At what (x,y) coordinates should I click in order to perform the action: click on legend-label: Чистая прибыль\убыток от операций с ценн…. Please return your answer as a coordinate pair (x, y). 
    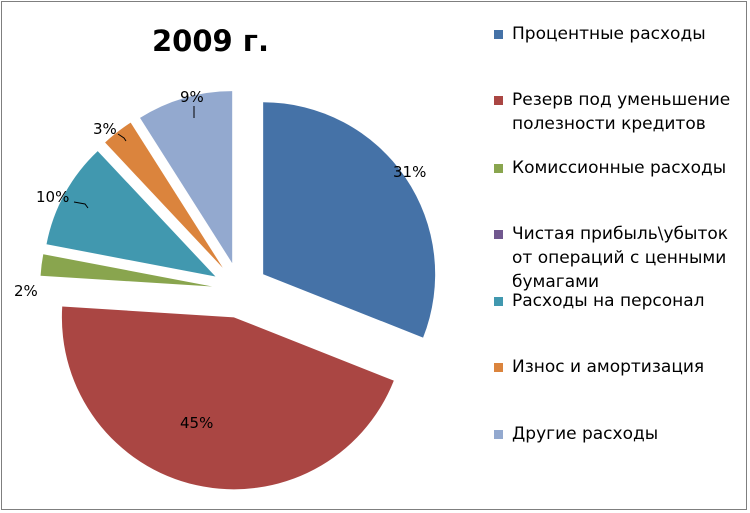
    Looking at the image, I should click on (620, 258).